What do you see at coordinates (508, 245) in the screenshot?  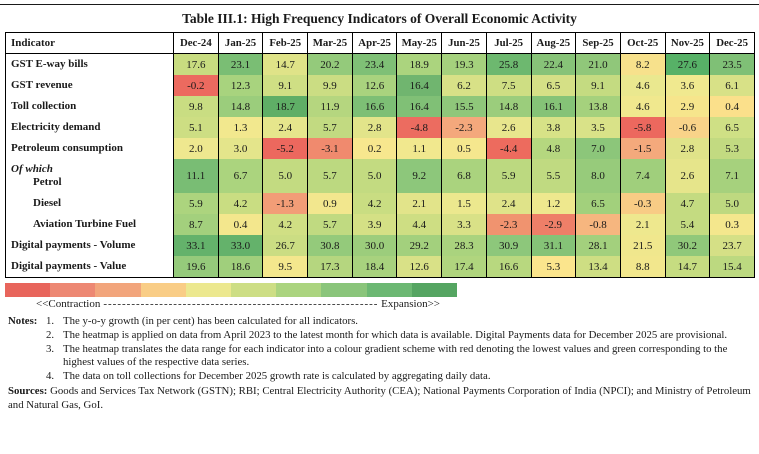 I see `heatmap-cell: 30.9` at bounding box center [508, 245].